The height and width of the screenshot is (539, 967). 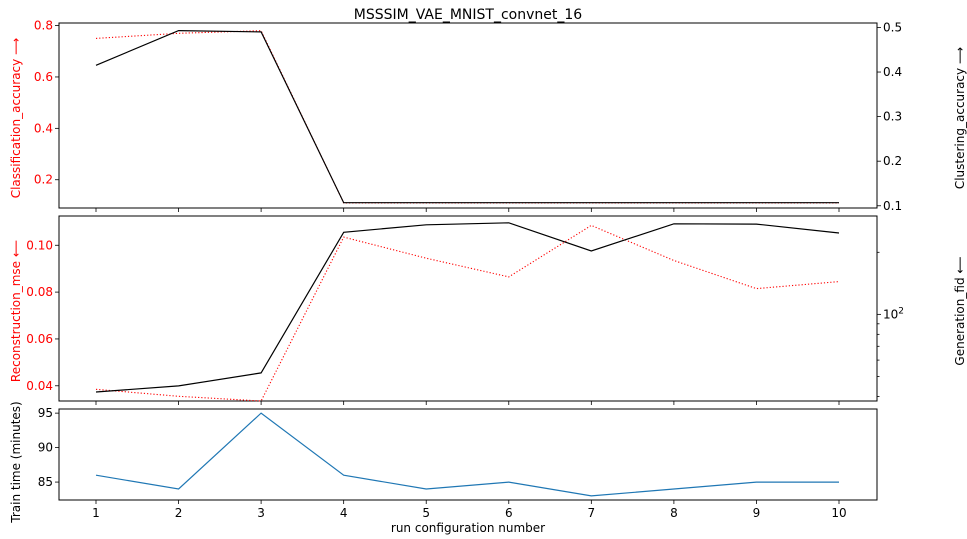 I want to click on left-y-tick-label: 0.08, so click(x=39, y=292).